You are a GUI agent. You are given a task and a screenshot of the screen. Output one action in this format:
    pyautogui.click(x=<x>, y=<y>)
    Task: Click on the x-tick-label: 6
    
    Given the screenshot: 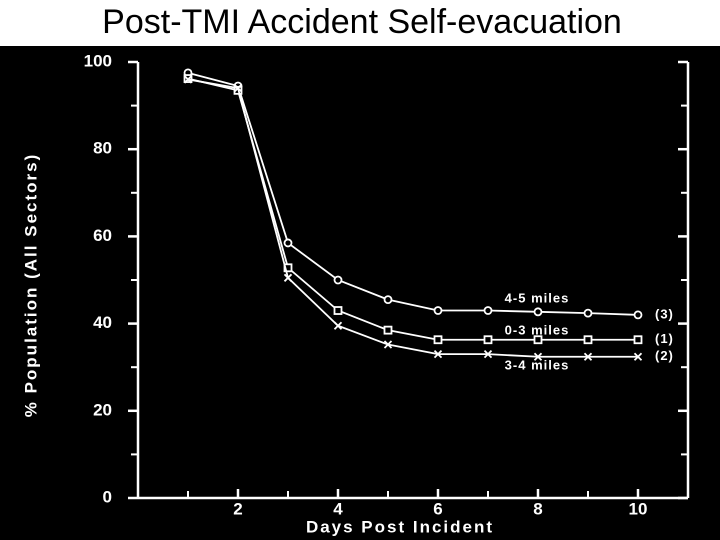 What is the action you would take?
    pyautogui.click(x=437, y=508)
    